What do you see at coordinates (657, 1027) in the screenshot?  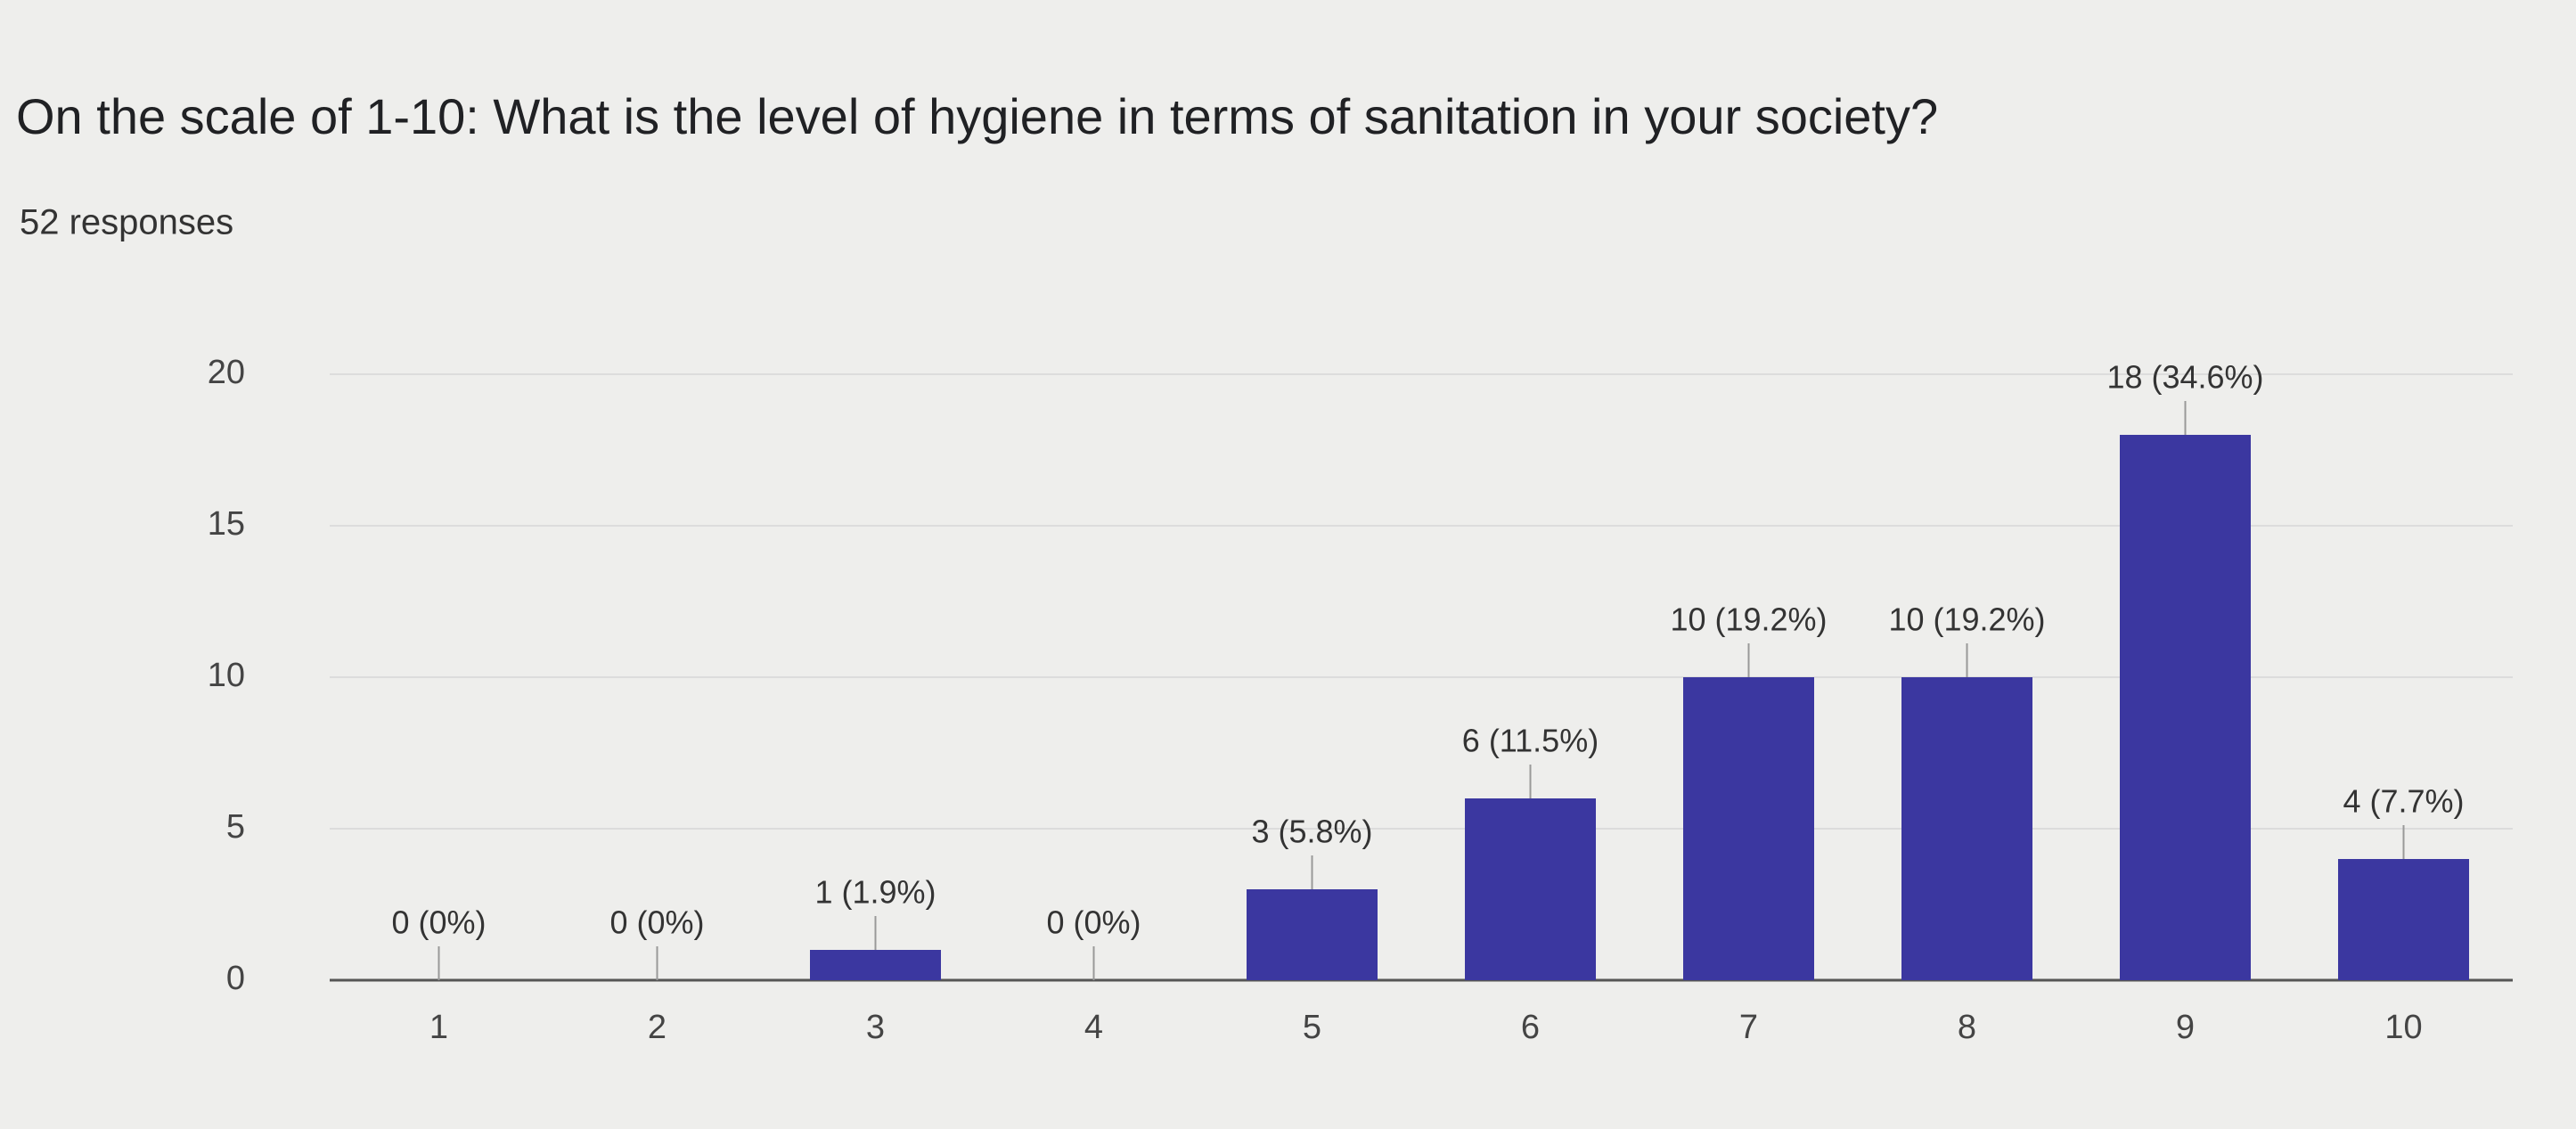 I see `x-tick-label: 2` at bounding box center [657, 1027].